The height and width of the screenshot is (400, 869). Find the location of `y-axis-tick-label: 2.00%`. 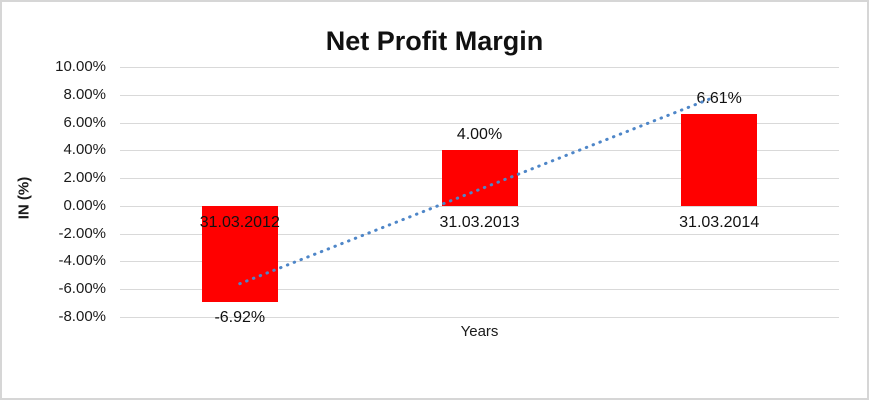

y-axis-tick-label: 2.00% is located at coordinates (84, 178).